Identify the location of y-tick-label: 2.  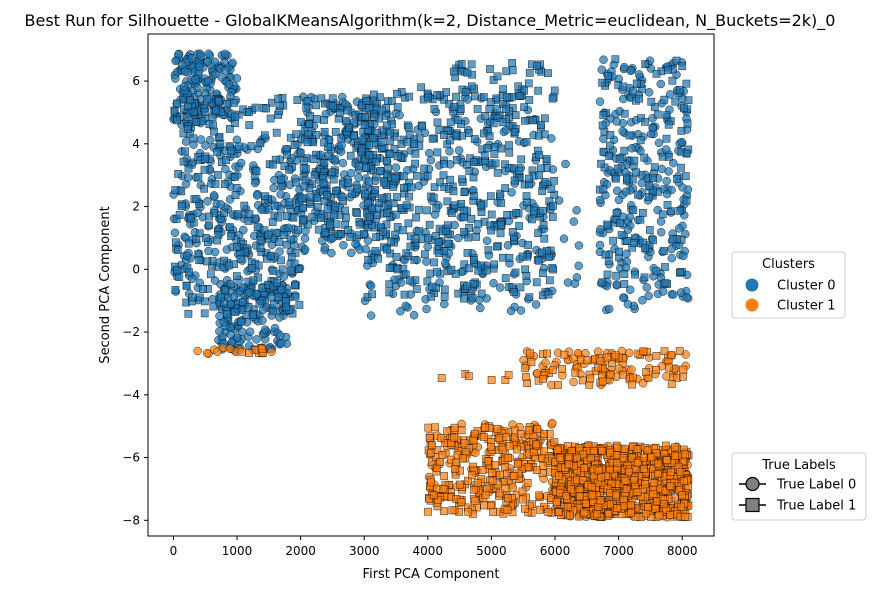
(136, 207).